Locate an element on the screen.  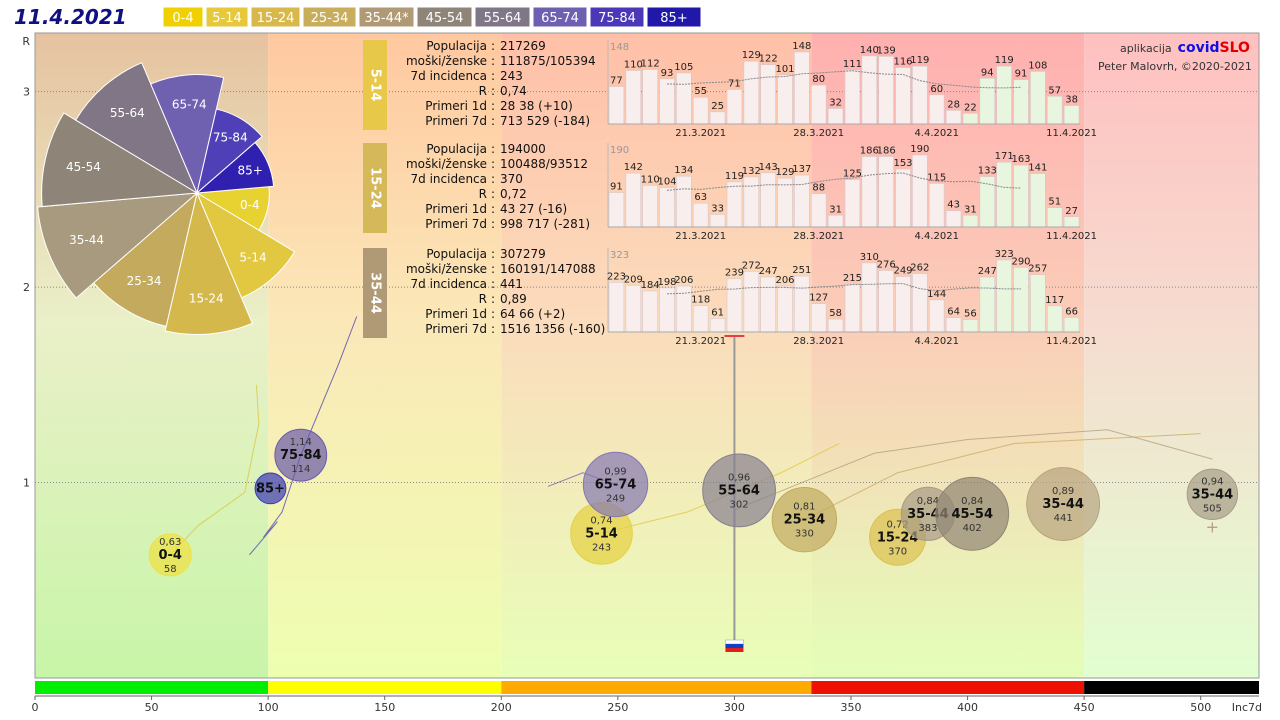
bubble-name-label: 35-44 is located at coordinates (1063, 504).